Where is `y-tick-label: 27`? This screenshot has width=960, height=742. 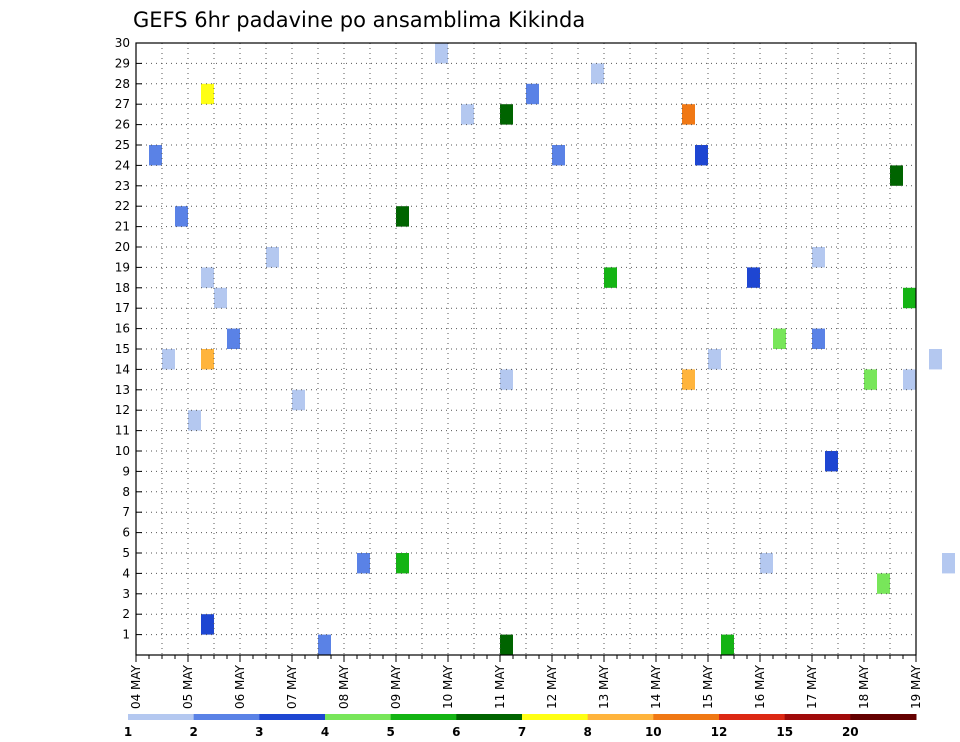 y-tick-label: 27 is located at coordinates (122, 104).